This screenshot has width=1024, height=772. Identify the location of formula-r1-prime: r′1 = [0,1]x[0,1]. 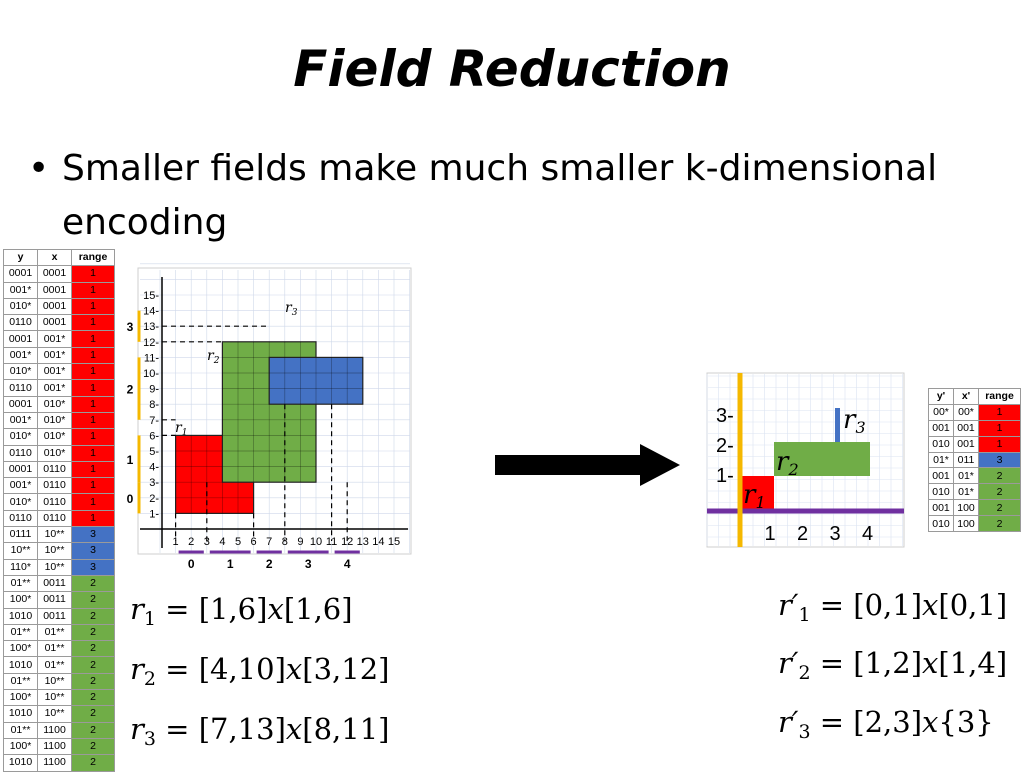
(893, 607).